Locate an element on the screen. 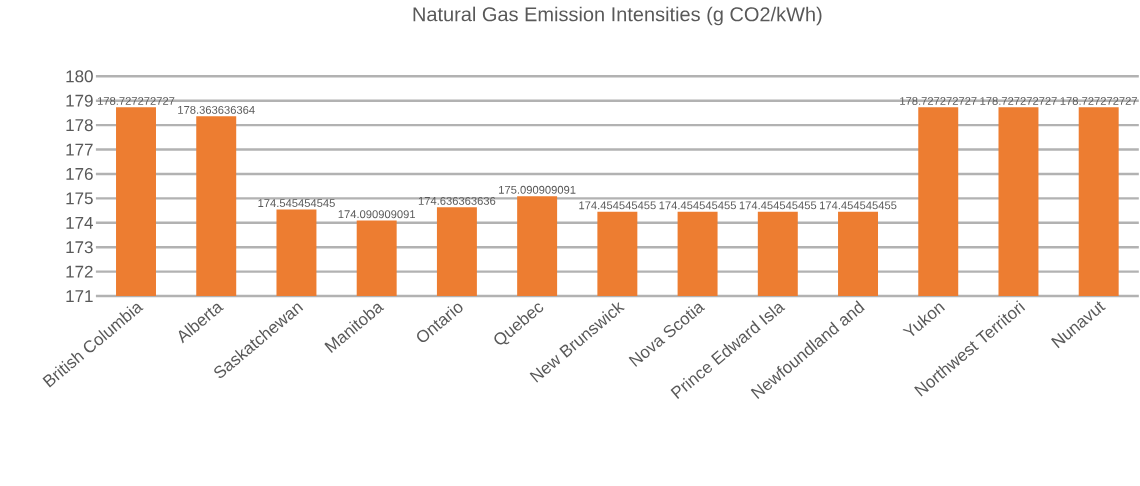  data-label: 178.363636364 is located at coordinates (216, 110).